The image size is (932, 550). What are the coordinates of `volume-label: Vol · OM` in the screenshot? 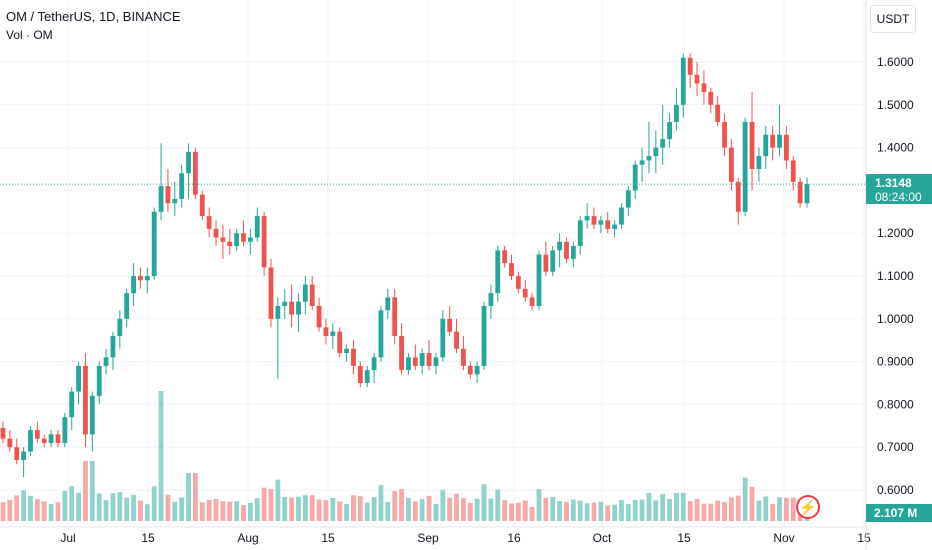 It's located at (29, 35).